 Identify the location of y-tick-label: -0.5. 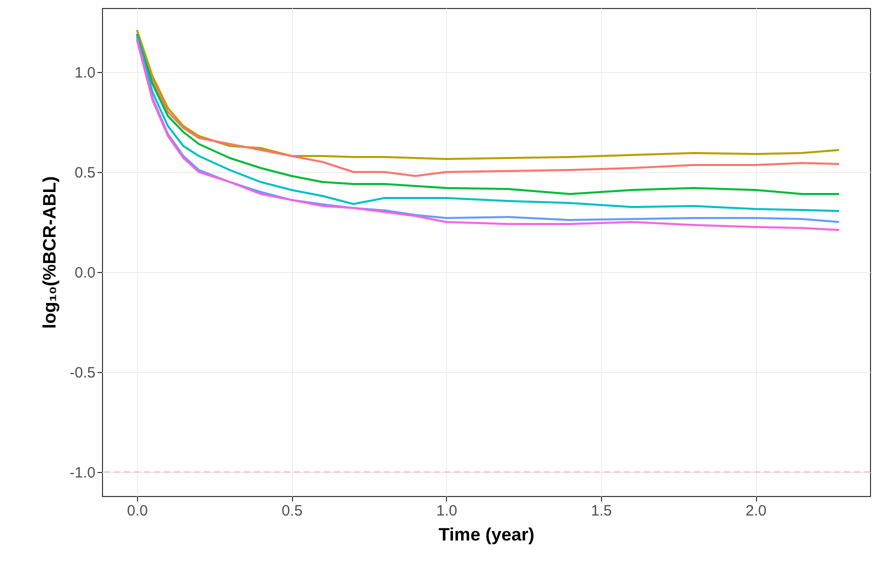
(83, 373).